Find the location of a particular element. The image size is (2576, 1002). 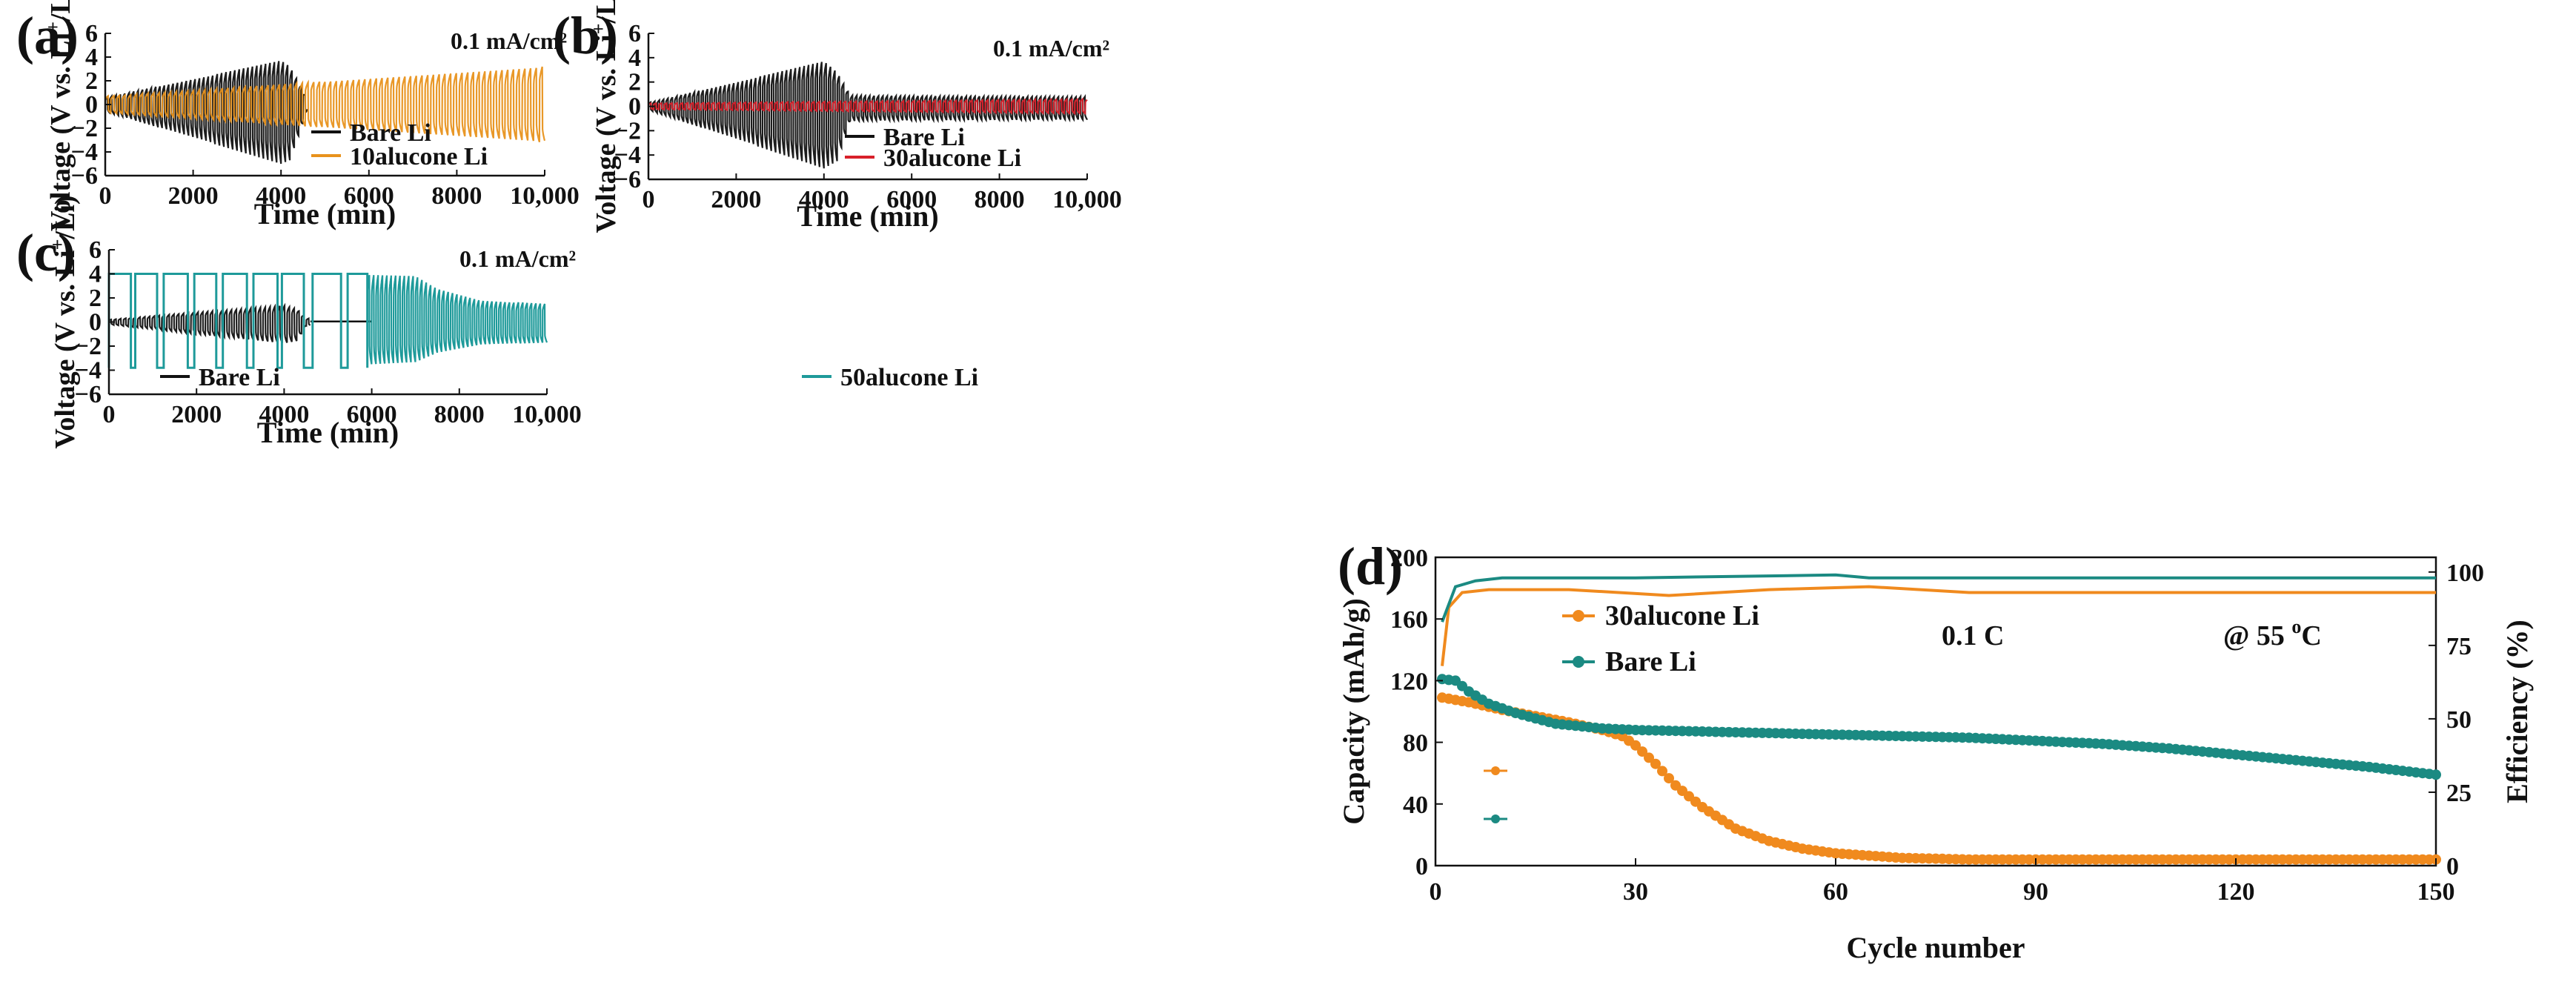

y-axis-label: Voltage (V vs. Li+/Li) is located at coordinates (64, 321).